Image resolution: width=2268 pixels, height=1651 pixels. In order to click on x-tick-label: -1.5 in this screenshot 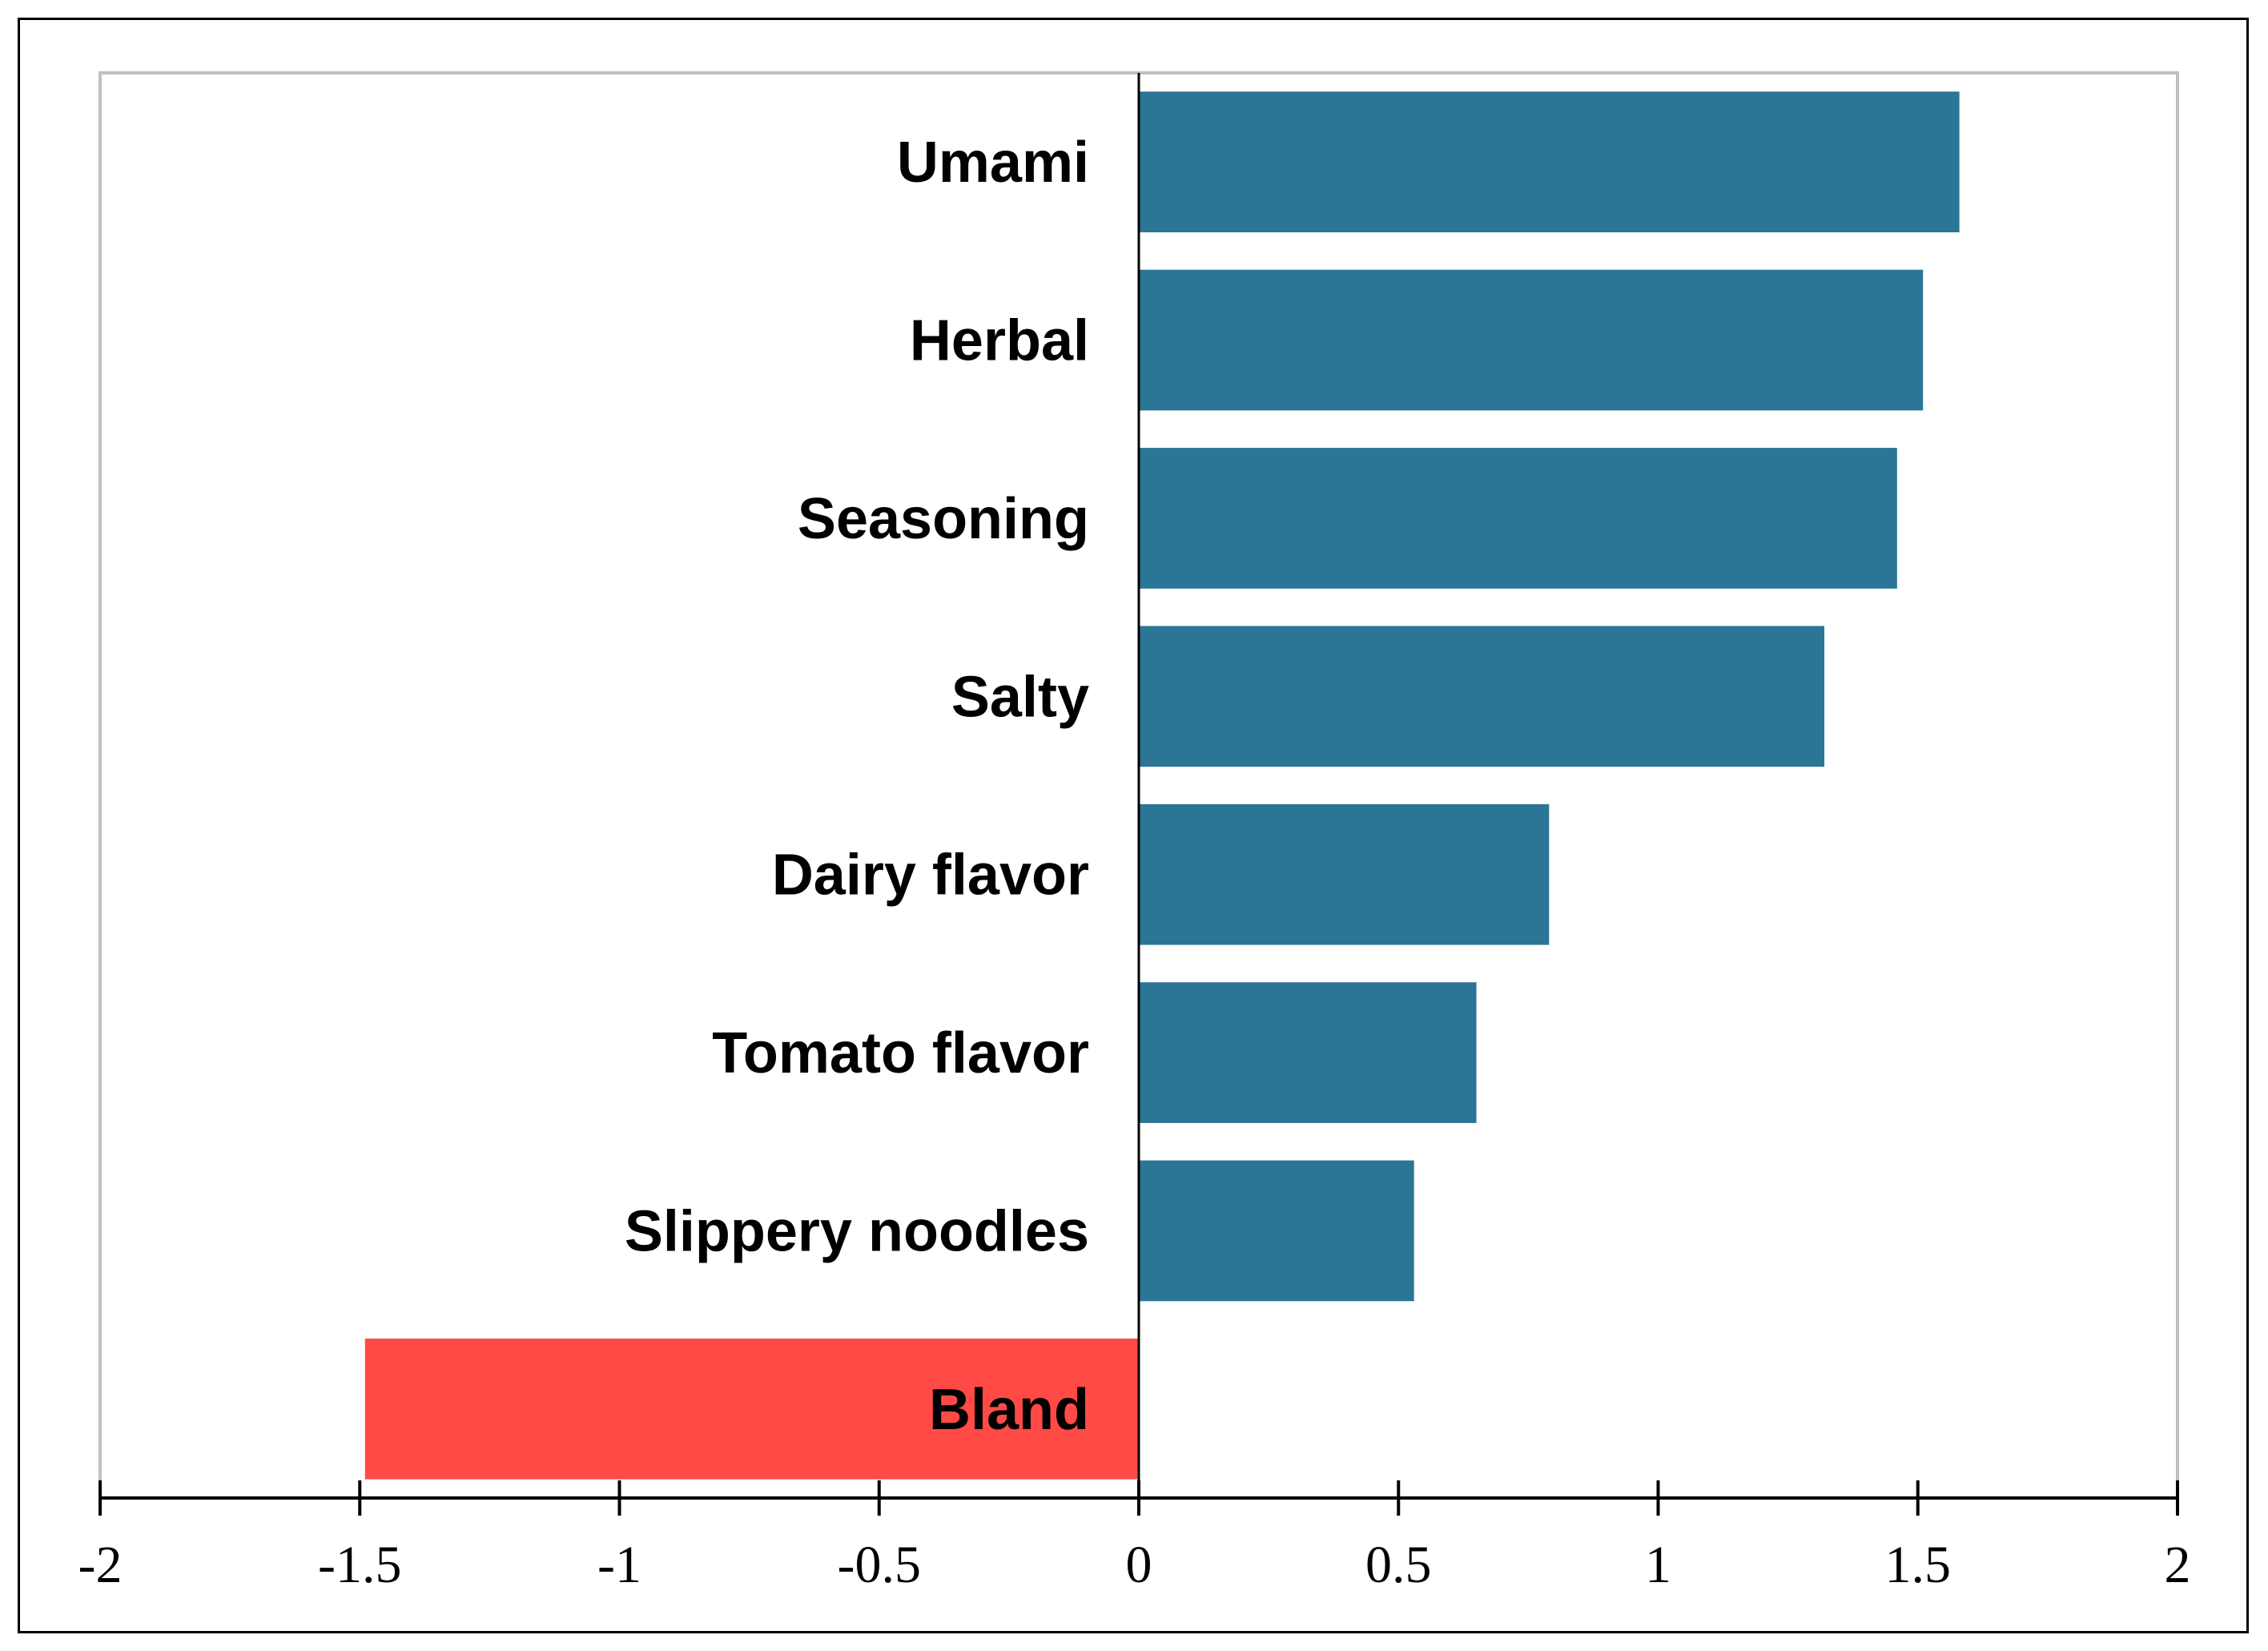, I will do `click(359, 1565)`.